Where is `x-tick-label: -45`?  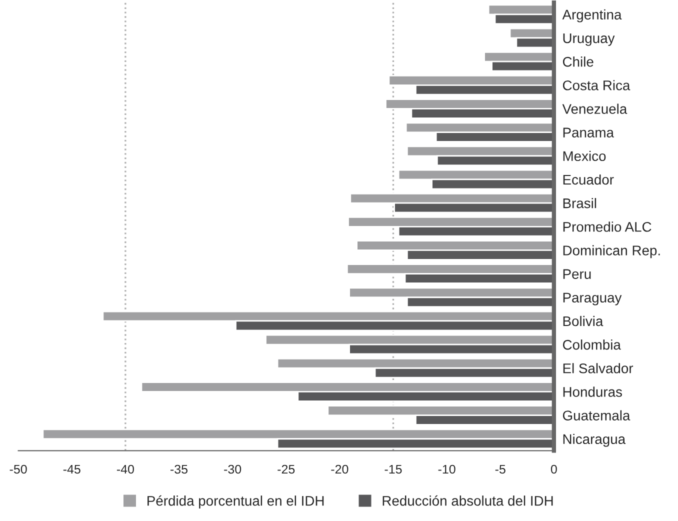
x-tick-label: -45 is located at coordinates (71, 469).